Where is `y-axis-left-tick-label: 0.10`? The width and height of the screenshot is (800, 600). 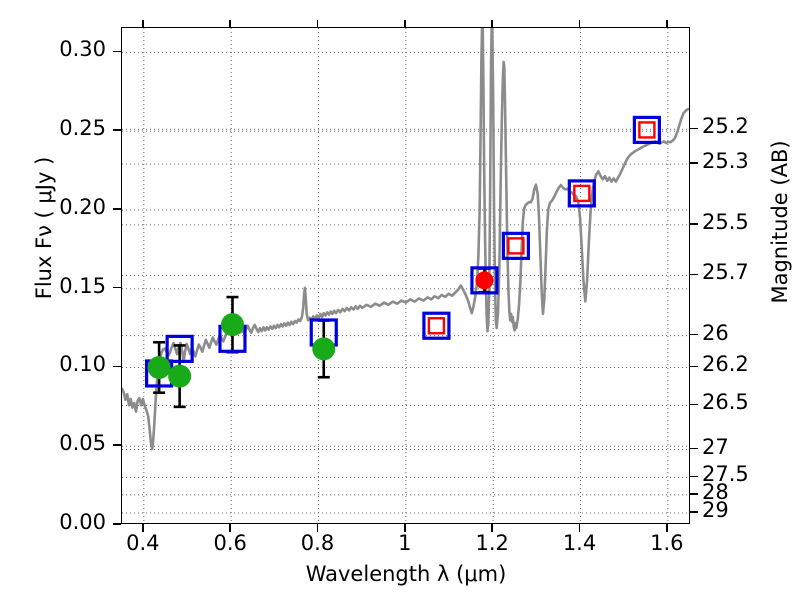
y-axis-left-tick-label: 0.10 is located at coordinates (82, 364).